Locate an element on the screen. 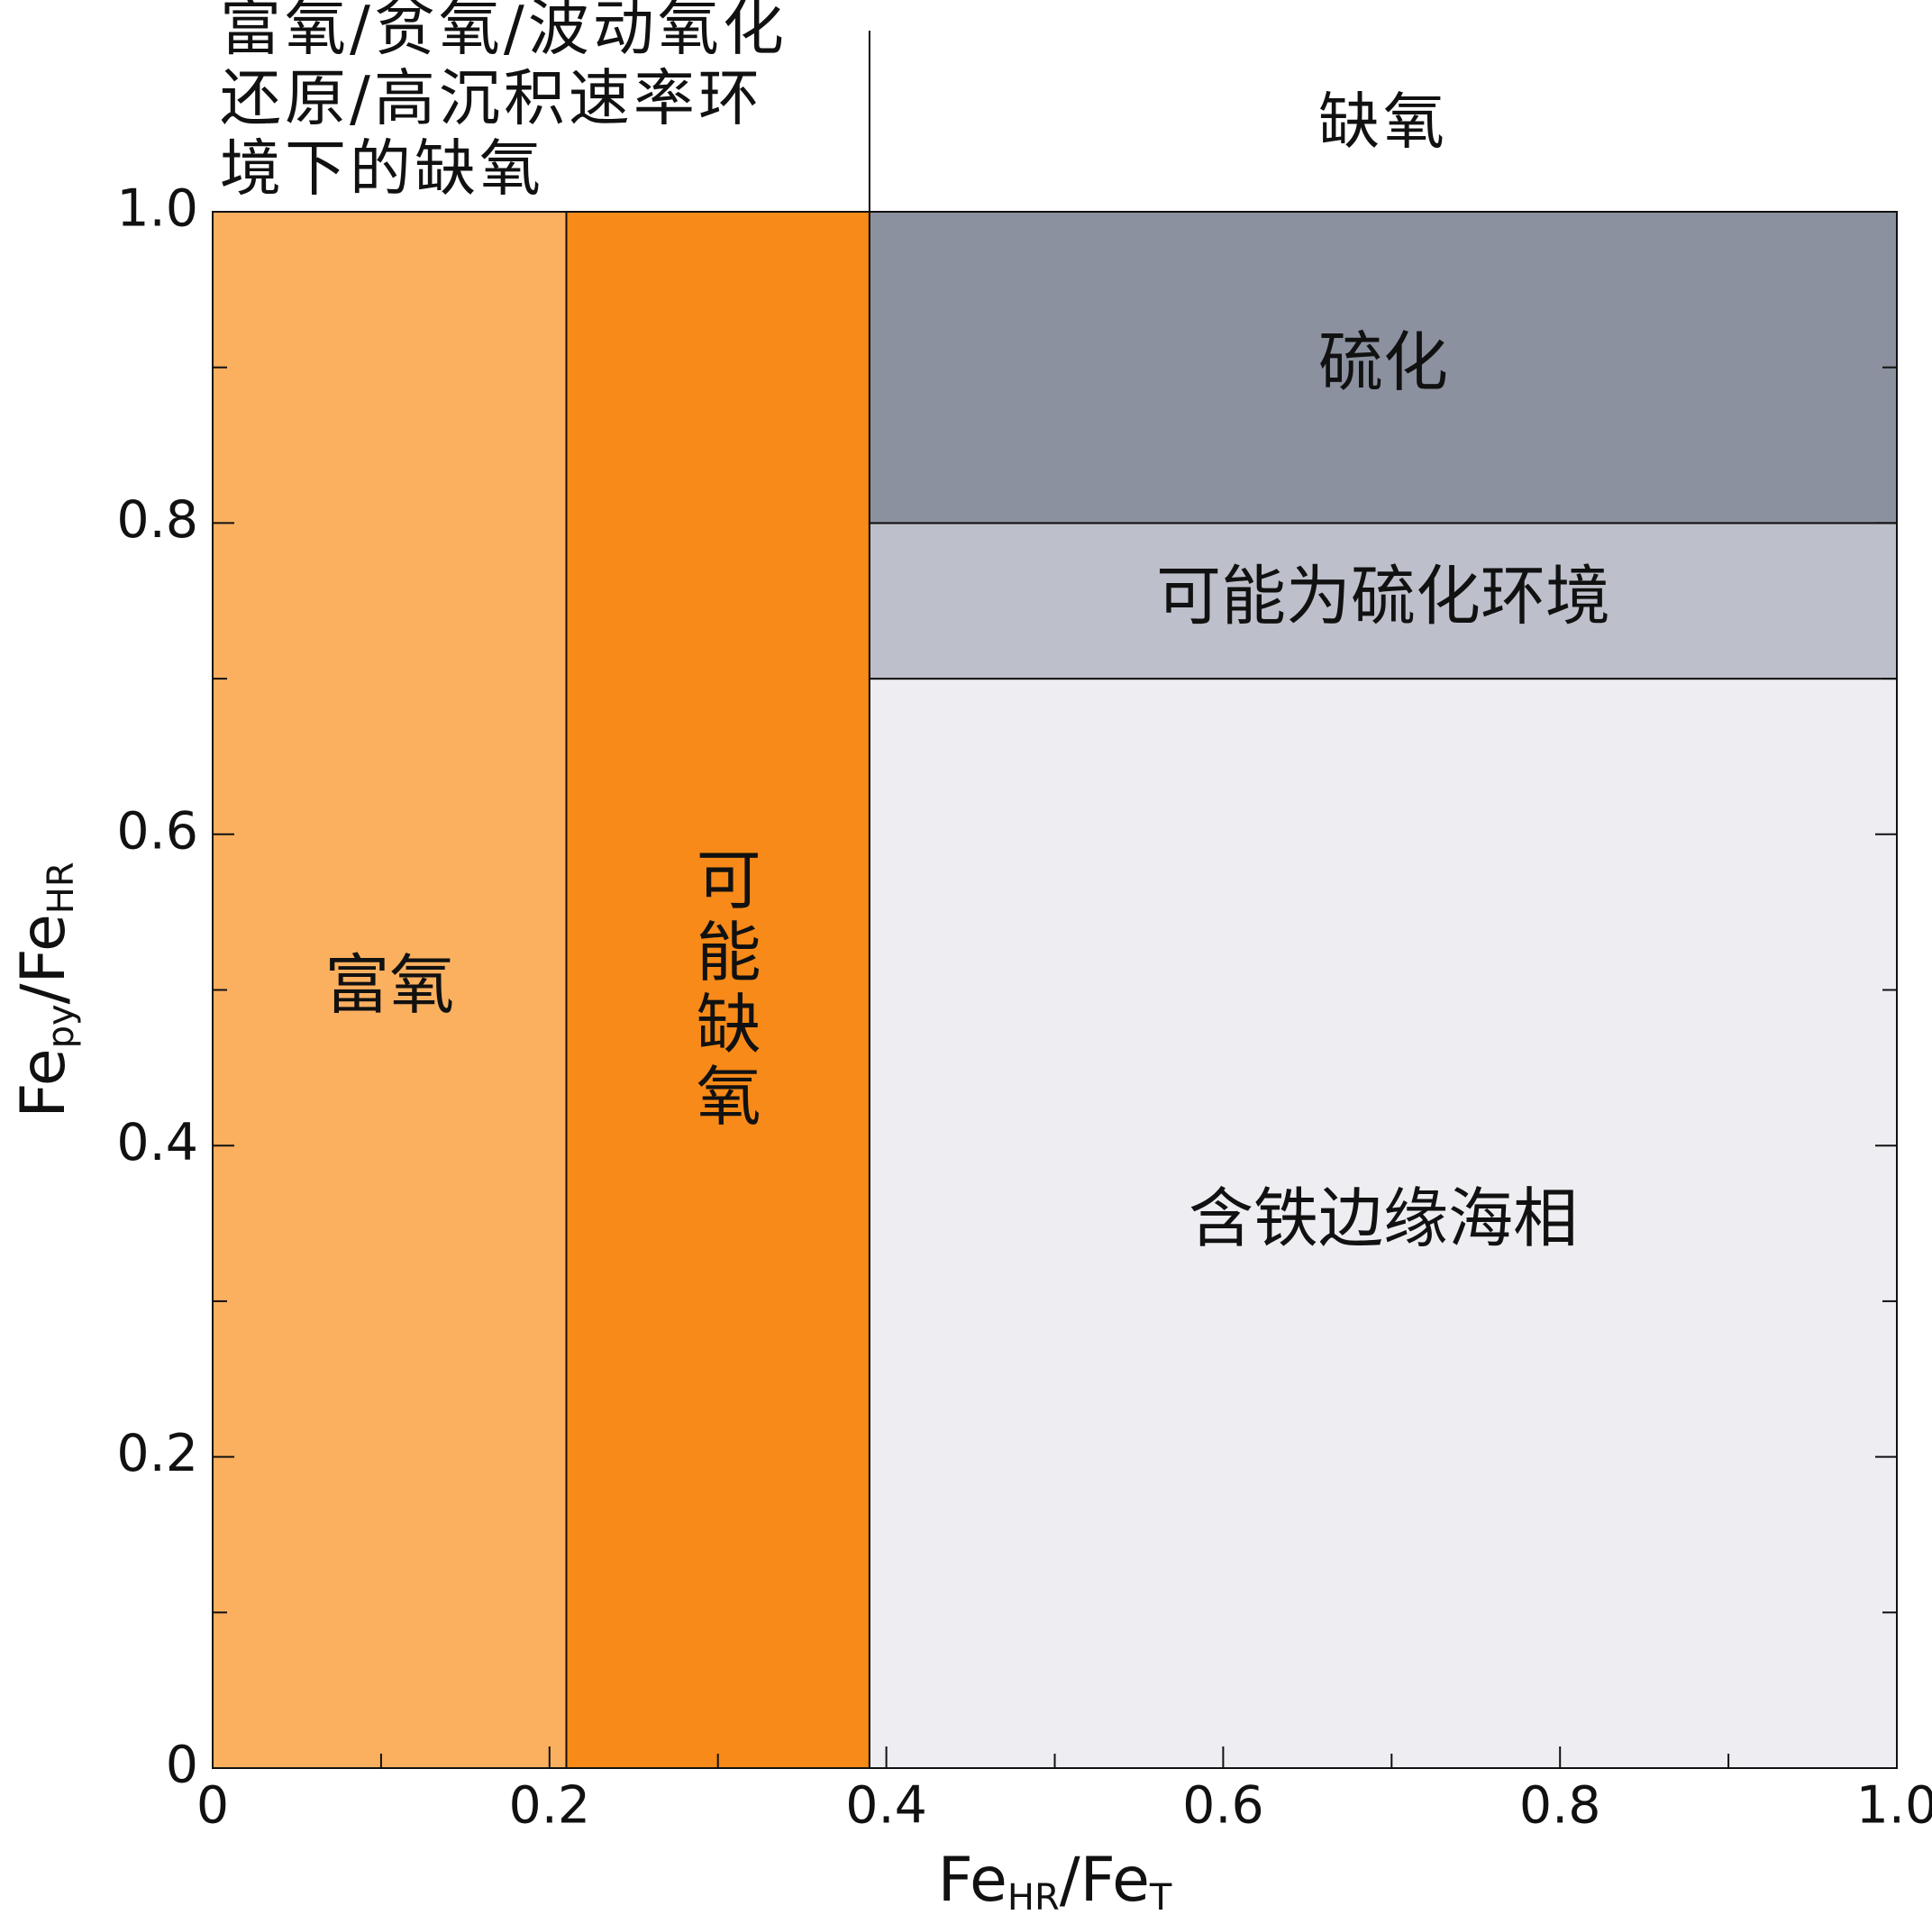 The width and height of the screenshot is (1932, 1924). y-axis-label: Fepy/FeHR is located at coordinates (45, 989).